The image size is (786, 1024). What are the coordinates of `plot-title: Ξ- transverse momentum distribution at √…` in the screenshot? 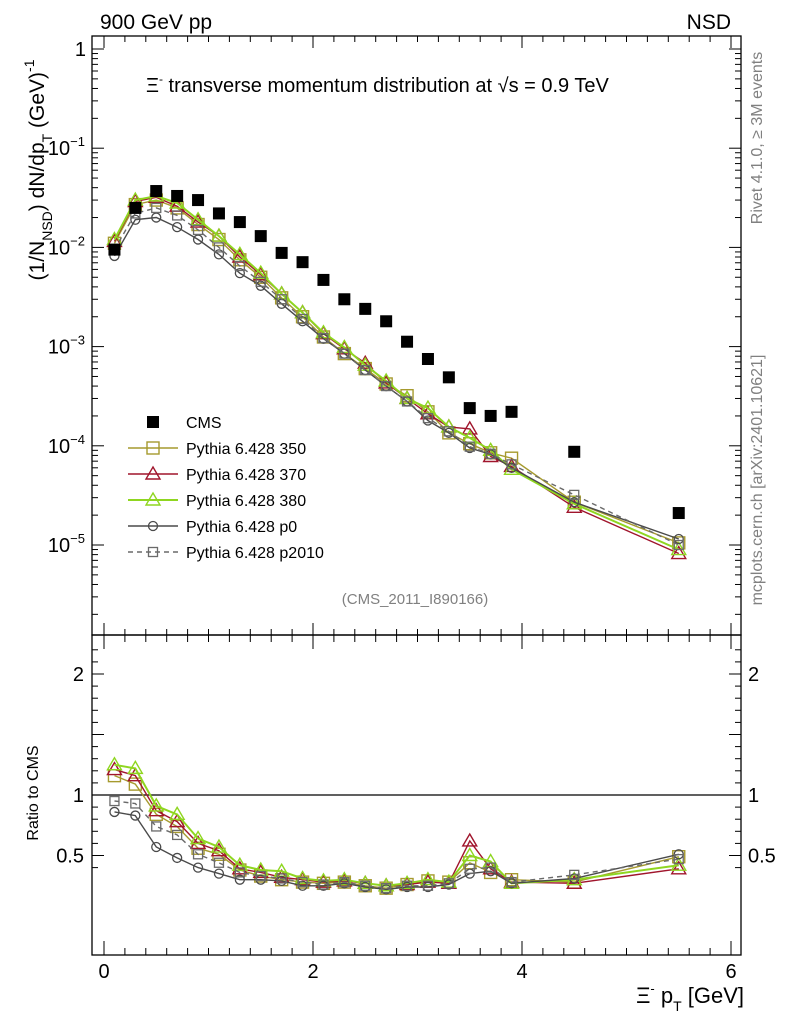 It's located at (377, 84).